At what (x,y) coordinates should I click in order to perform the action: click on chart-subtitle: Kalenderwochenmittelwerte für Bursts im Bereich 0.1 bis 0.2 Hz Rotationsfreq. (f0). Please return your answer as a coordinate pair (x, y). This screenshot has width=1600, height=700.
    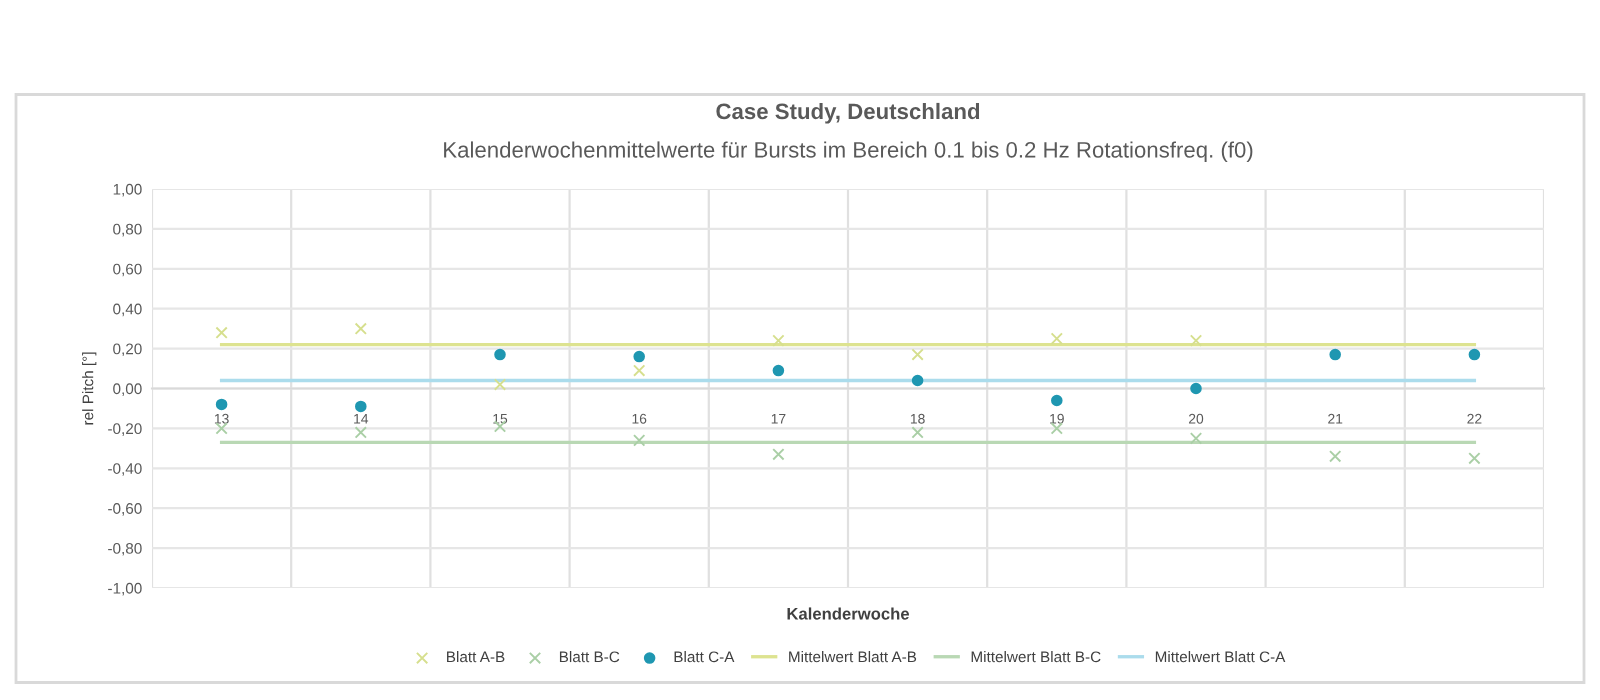
    Looking at the image, I should click on (848, 152).